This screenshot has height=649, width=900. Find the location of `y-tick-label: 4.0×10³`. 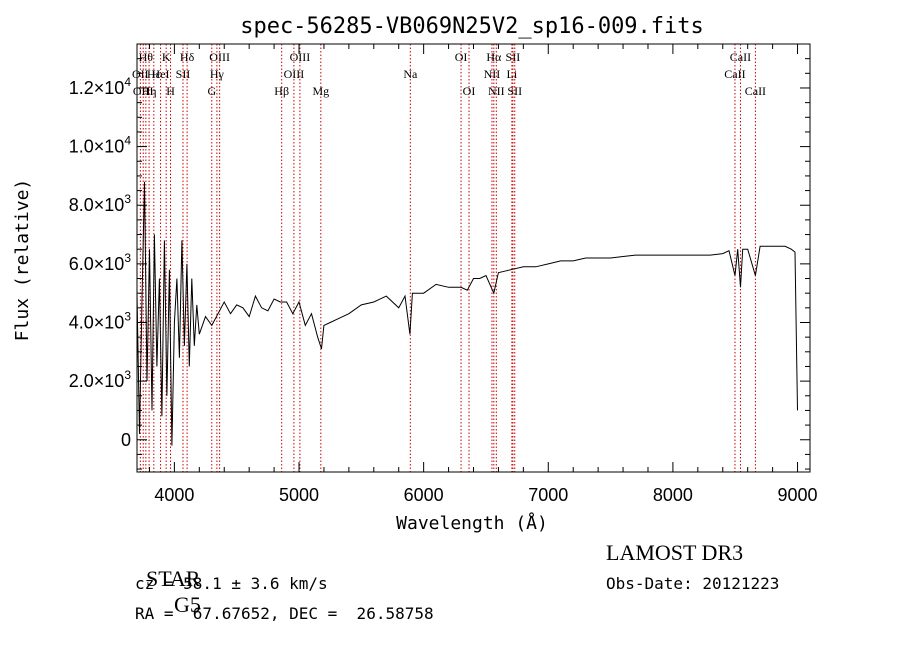

y-tick-label: 4.0×10³ is located at coordinates (100, 320).